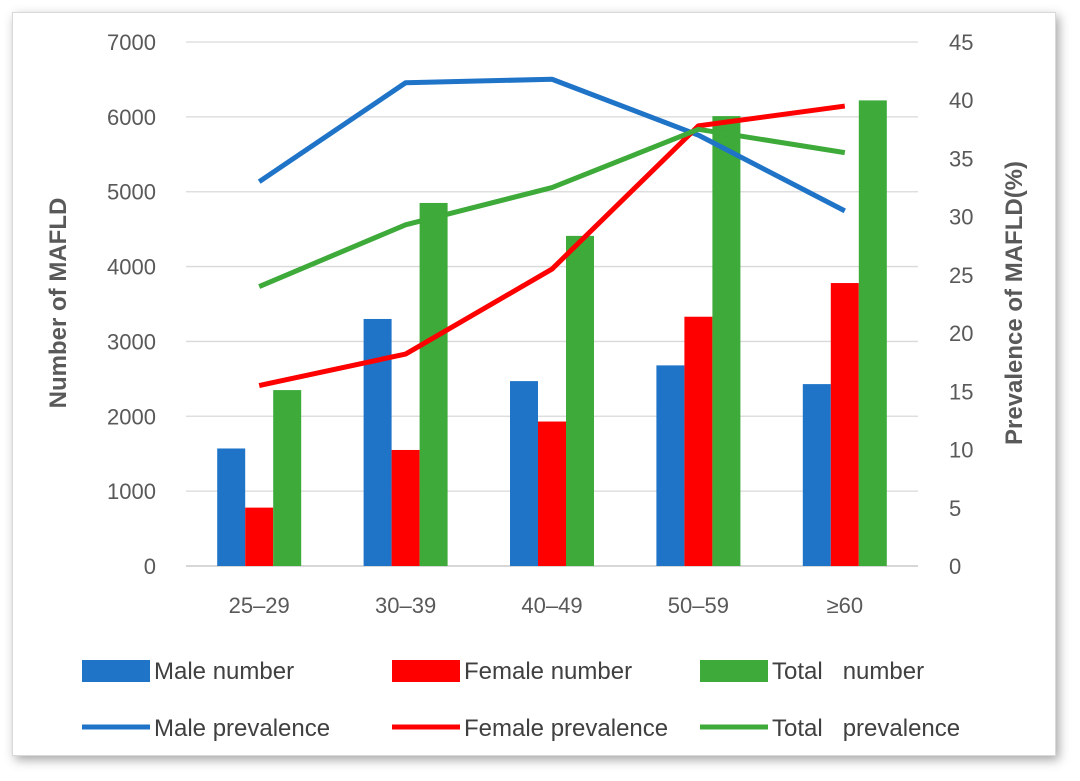 The height and width of the screenshot is (781, 1080). Describe the element at coordinates (961, 391) in the screenshot. I see `y2-tick-label: 15` at that location.